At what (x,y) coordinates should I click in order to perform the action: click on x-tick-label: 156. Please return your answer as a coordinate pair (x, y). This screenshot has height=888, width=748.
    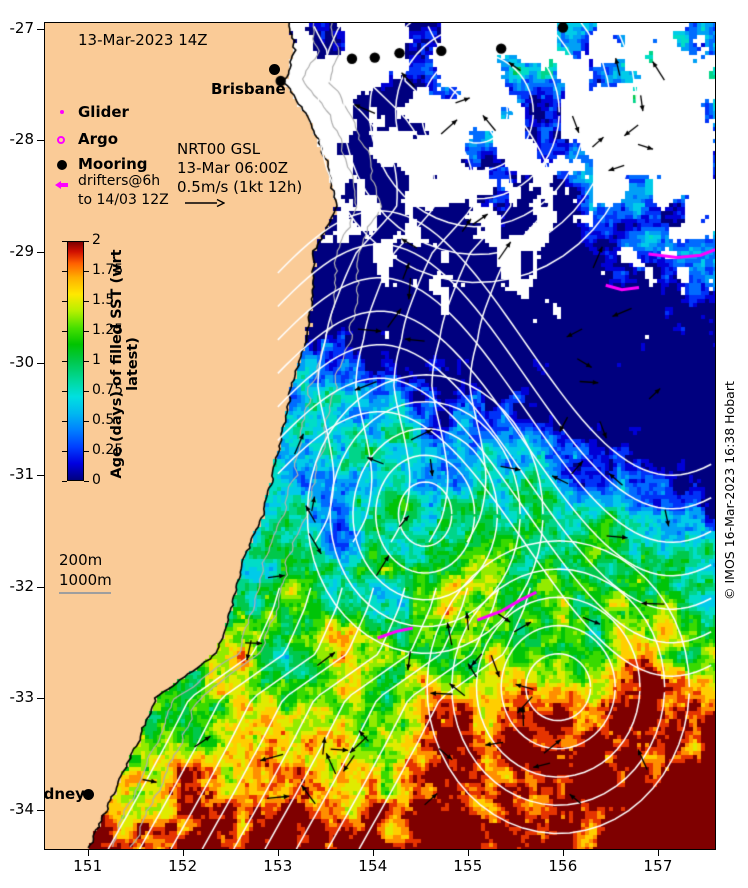
    Looking at the image, I should click on (563, 866).